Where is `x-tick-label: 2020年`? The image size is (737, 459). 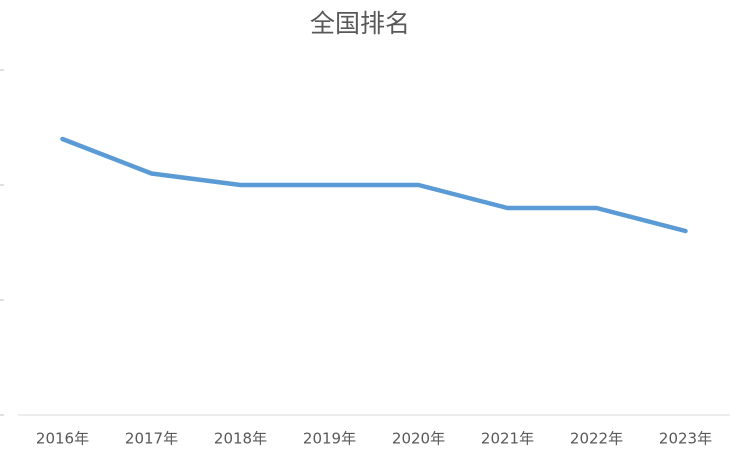
x-tick-label: 2020年 is located at coordinates (418, 439).